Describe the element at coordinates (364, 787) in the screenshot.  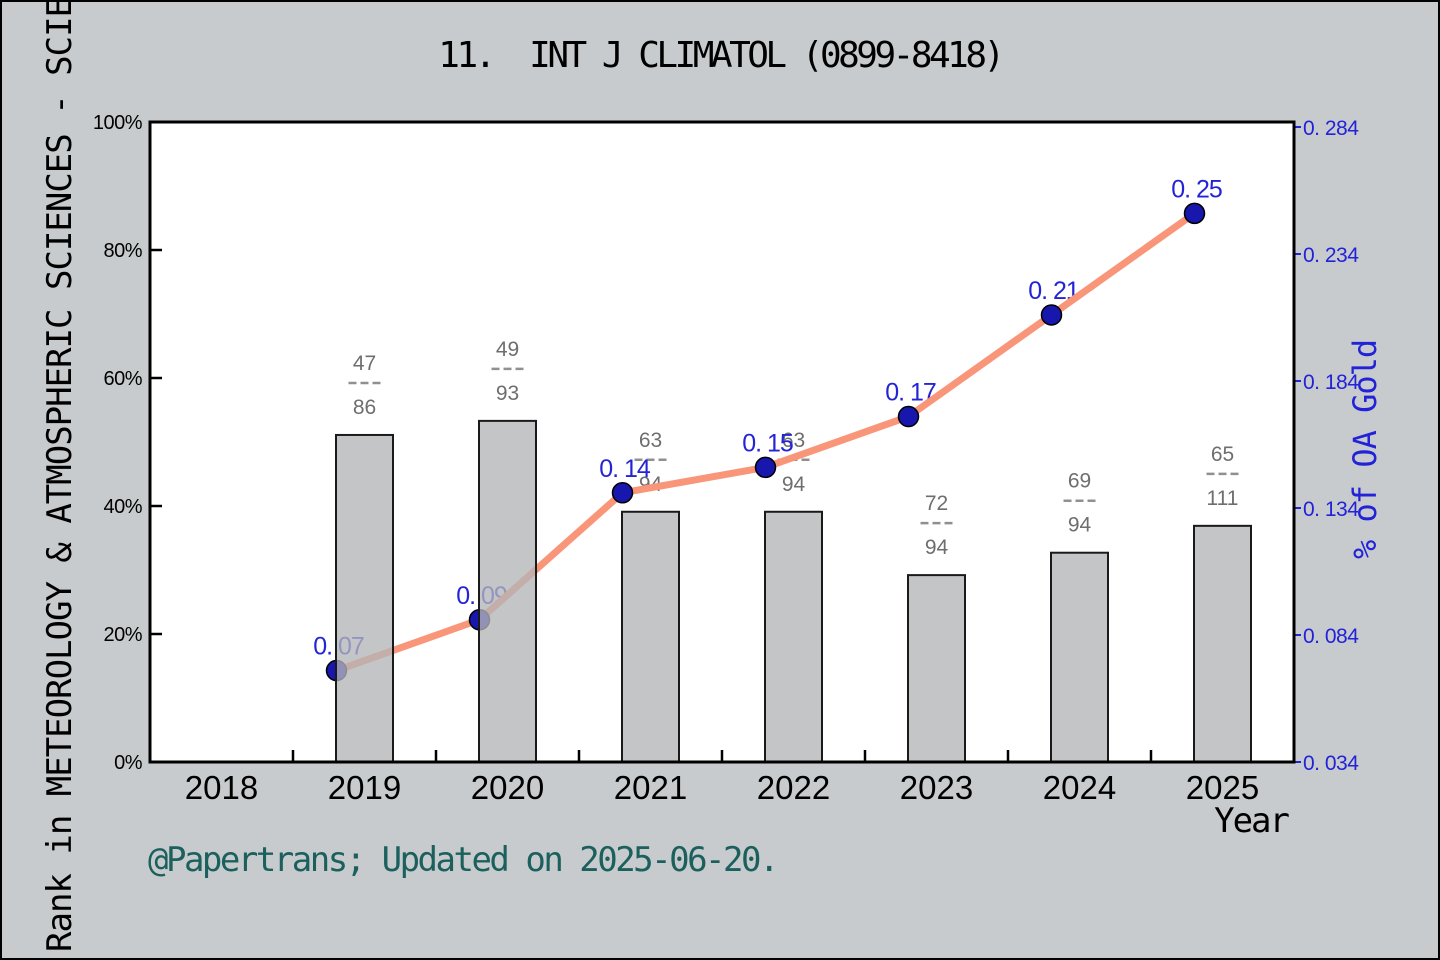
I see `x-axis-year-label: 2019` at that location.